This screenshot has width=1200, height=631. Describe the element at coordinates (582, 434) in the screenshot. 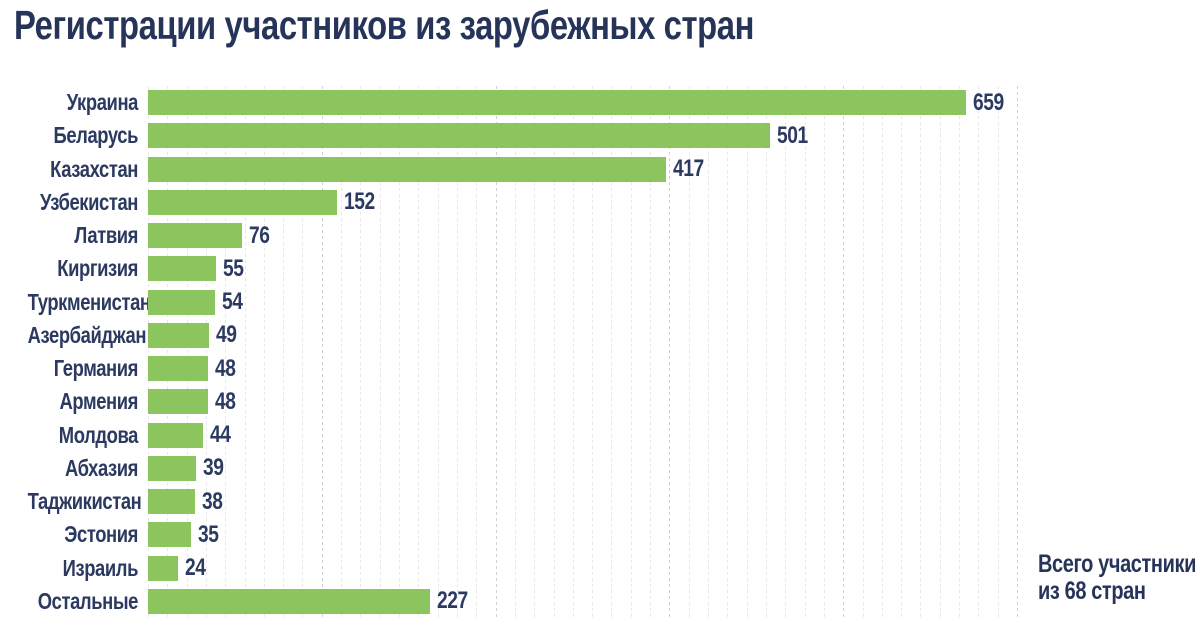

I see `bar-track: 44` at that location.